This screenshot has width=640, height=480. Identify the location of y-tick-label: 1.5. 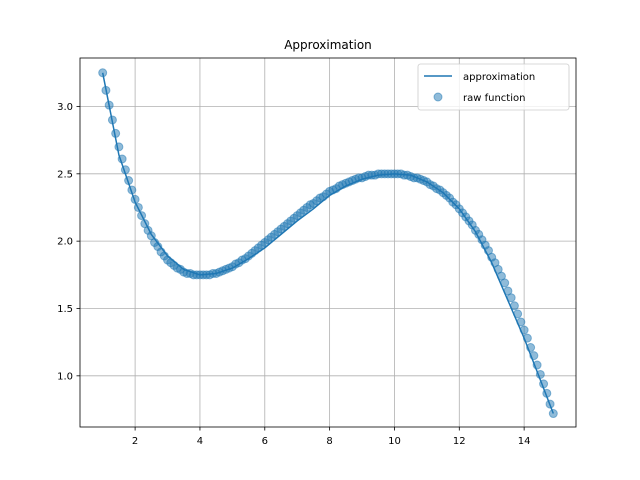
(65, 309).